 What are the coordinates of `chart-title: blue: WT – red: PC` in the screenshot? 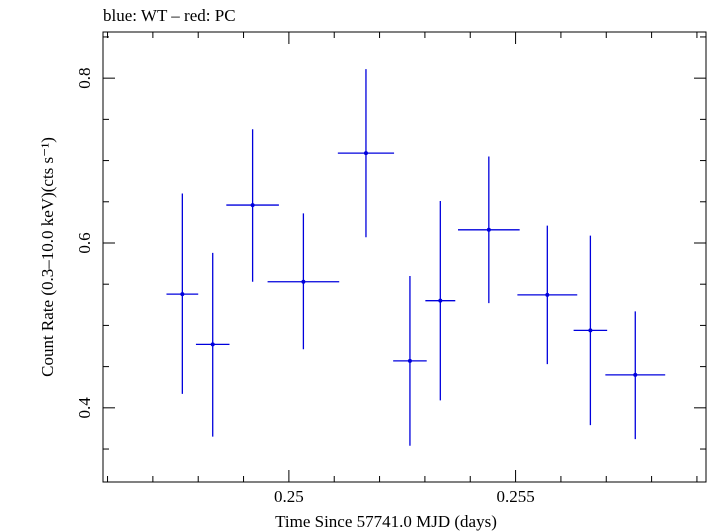 It's located at (169, 15).